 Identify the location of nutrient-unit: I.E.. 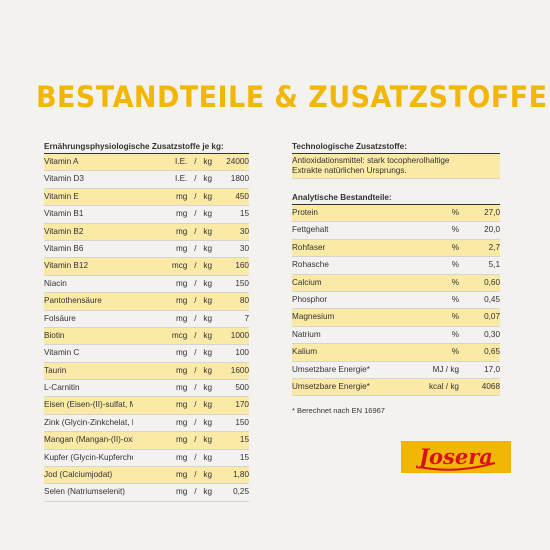
(181, 161).